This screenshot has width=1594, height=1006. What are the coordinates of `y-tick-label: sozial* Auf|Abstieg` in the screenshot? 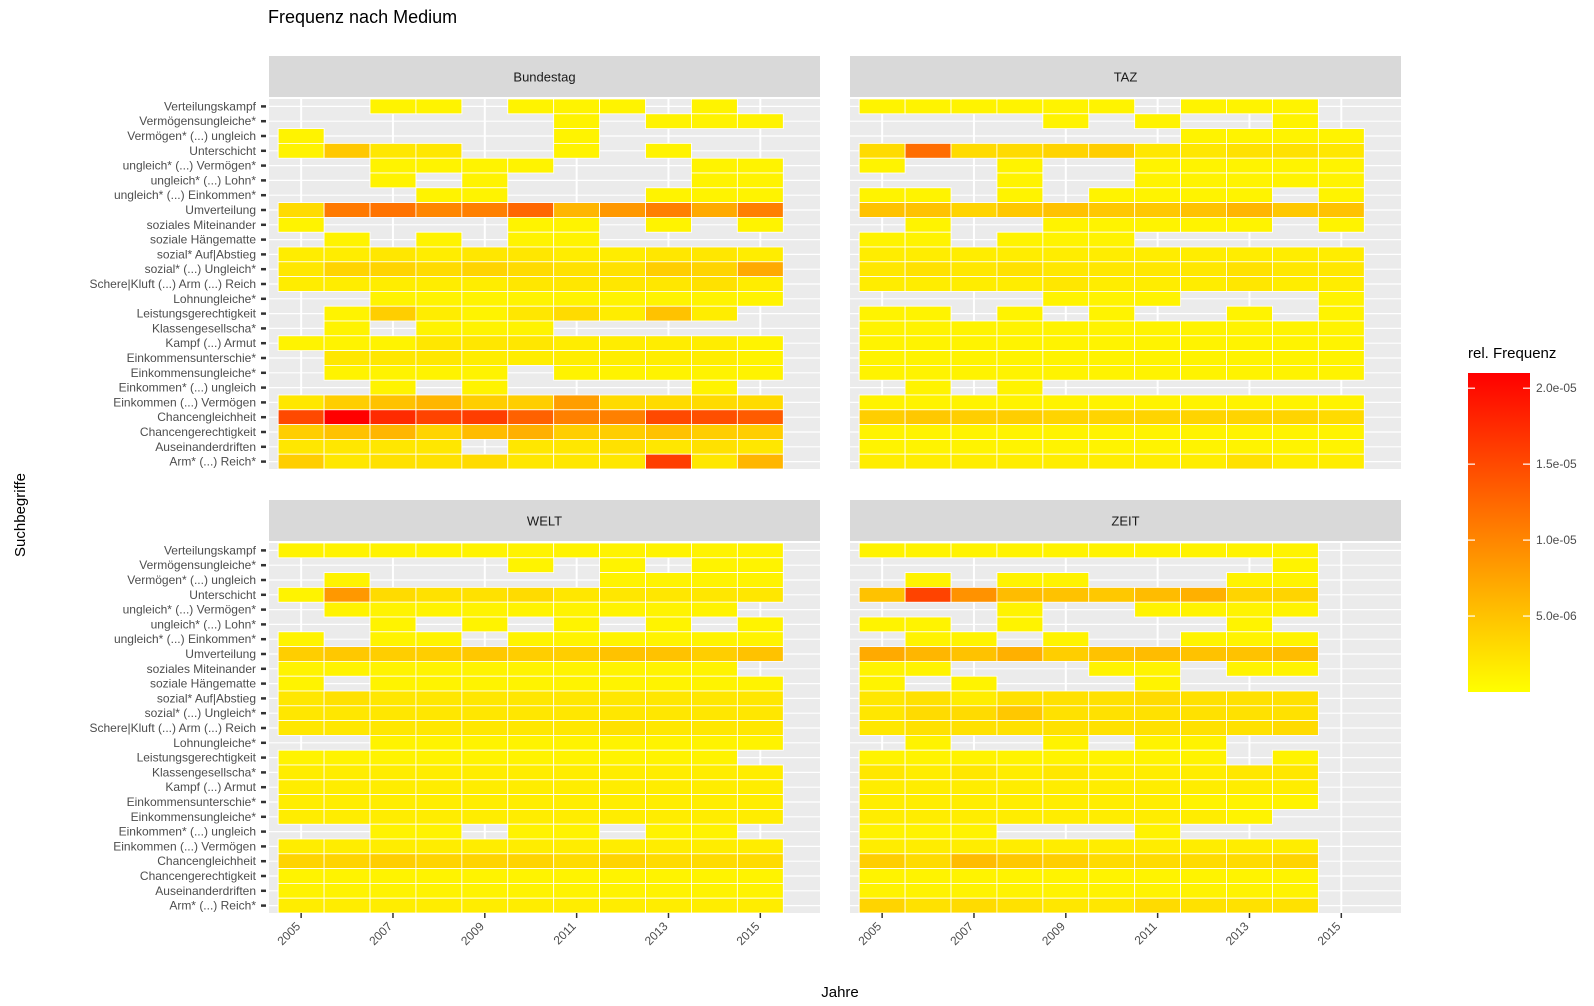 It's located at (206, 698).